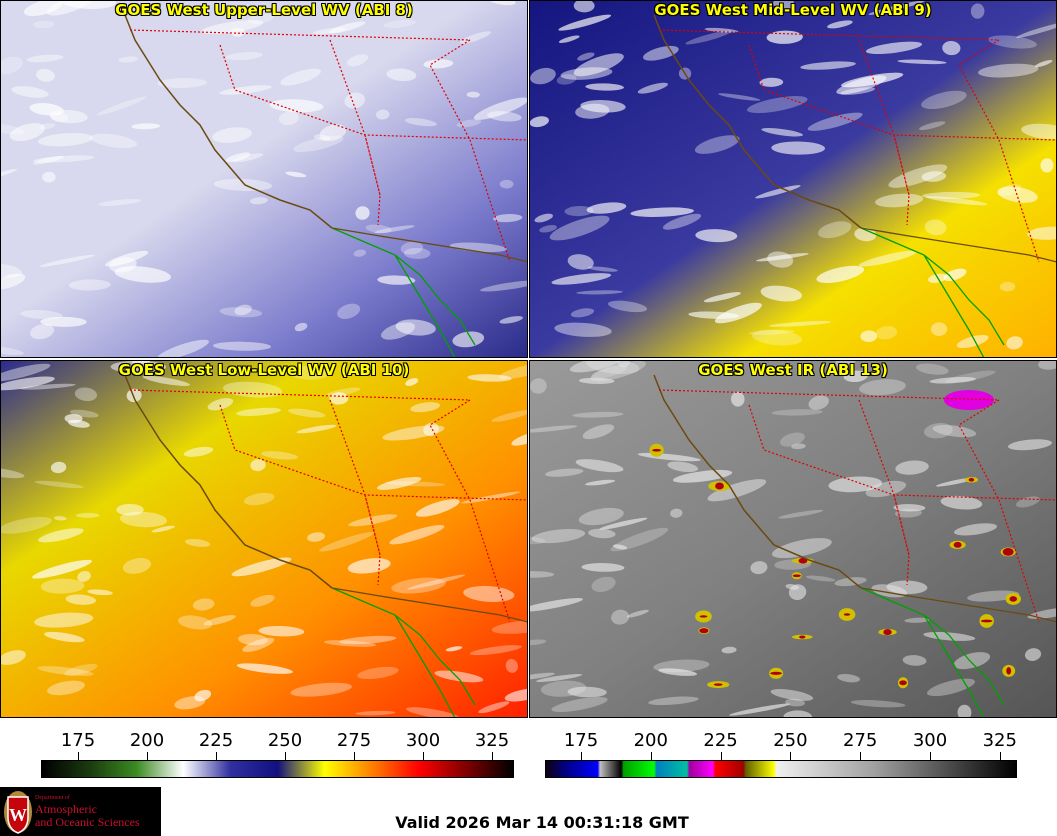 Image resolution: width=1057 pixels, height=836 pixels. What do you see at coordinates (216, 740) in the screenshot?
I see `colorbar-tick-label: 225` at bounding box center [216, 740].